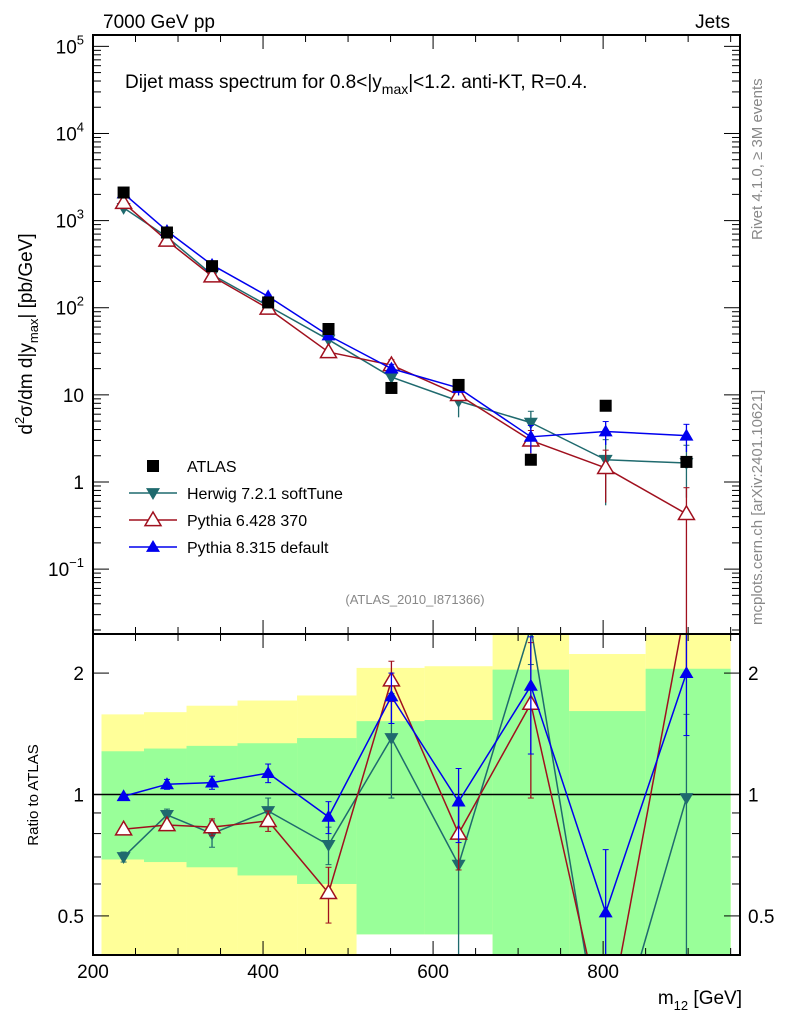 This screenshot has height=1024, width=786. What do you see at coordinates (70, 220) in the screenshot?
I see `y-tick-label: 10³` at bounding box center [70, 220].